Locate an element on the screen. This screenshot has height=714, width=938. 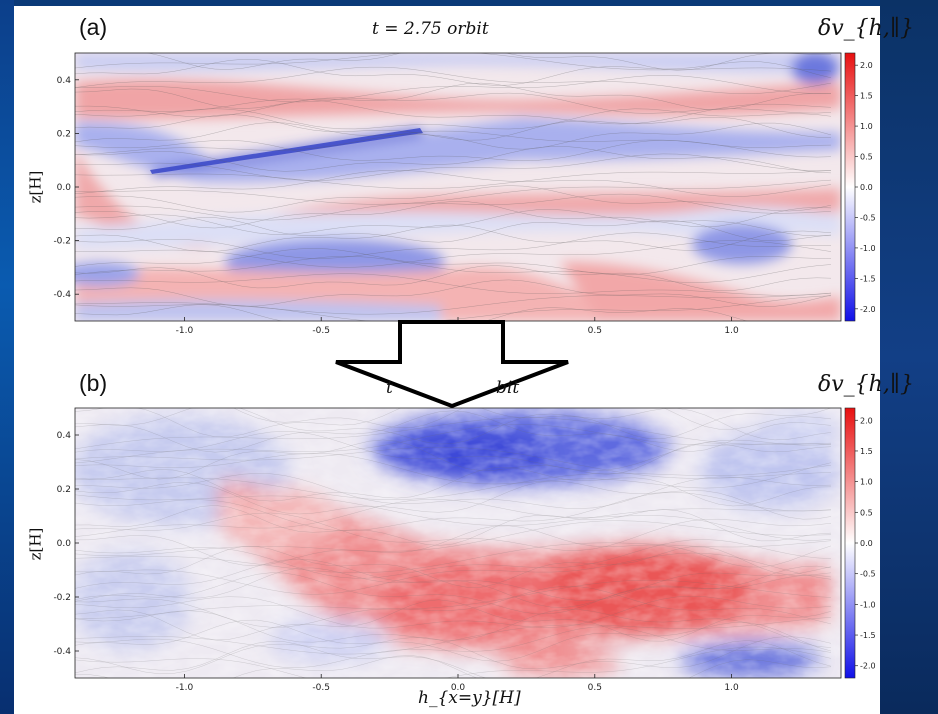
background-strip-left is located at coordinates (7, 357).